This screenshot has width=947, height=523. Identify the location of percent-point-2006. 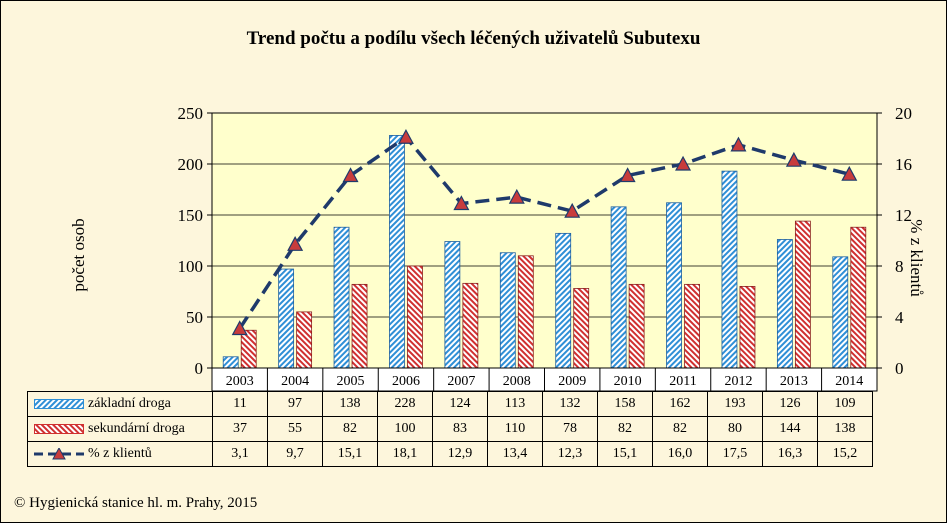
(405, 136).